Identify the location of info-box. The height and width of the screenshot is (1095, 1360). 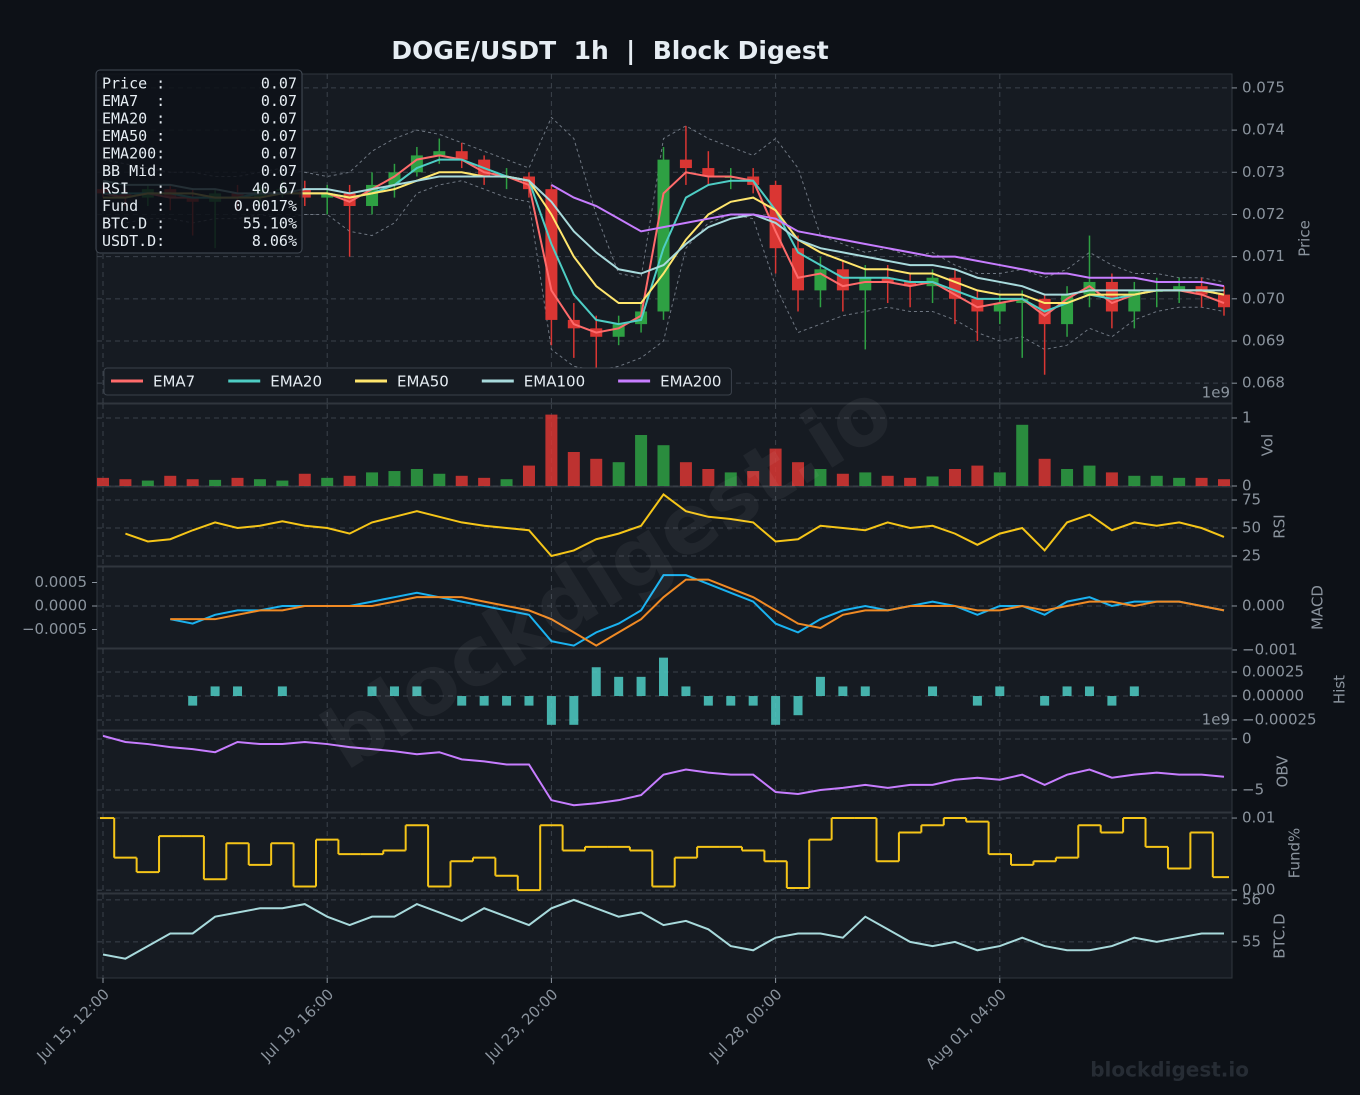
(199, 161).